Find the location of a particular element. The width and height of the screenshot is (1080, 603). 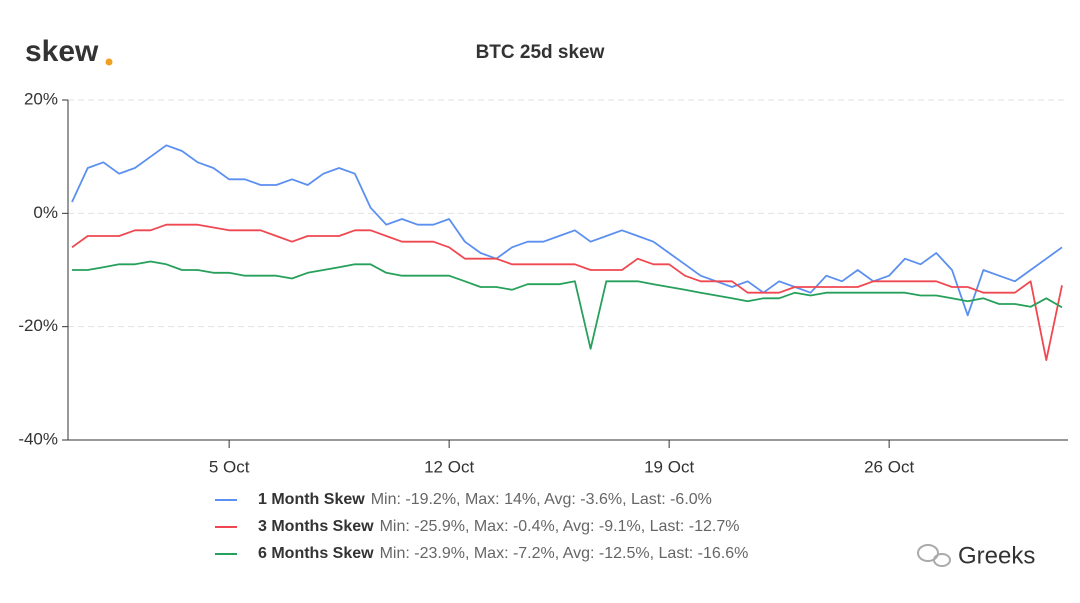

logo-dot is located at coordinates (109, 62).